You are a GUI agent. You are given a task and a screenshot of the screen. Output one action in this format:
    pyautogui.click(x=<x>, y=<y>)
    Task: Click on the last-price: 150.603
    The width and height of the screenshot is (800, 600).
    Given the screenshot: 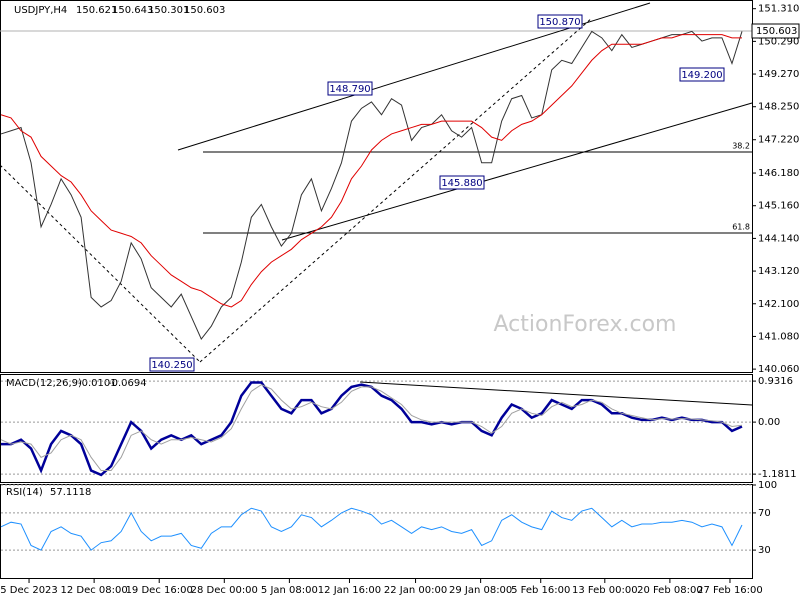 What is the action you would take?
    pyautogui.click(x=776, y=31)
    